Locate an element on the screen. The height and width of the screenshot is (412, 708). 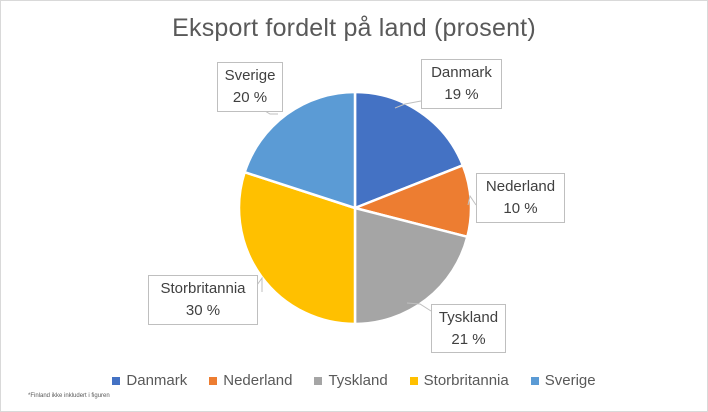
footnote: *Finland ikke inkludert i figuren is located at coordinates (69, 396).